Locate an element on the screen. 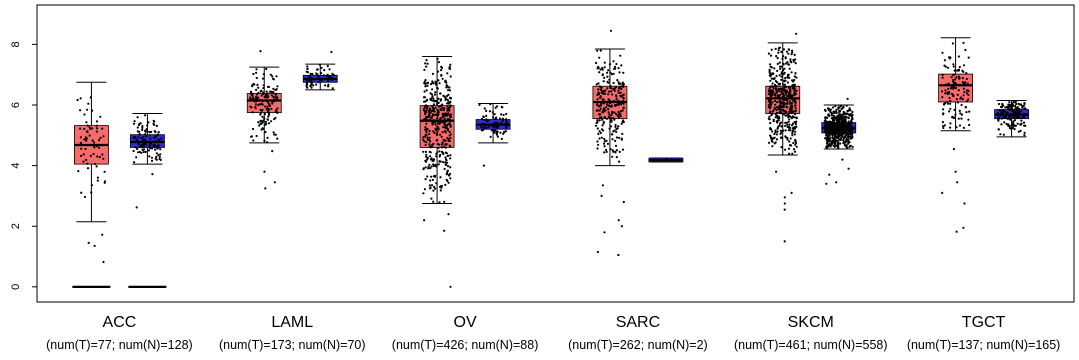 Image resolution: width=1079 pixels, height=360 pixels. y-tick-label: 2 is located at coordinates (16, 226).